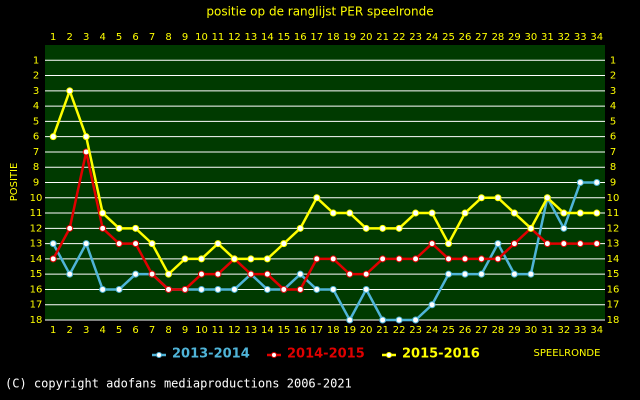  What do you see at coordinates (300, 37) in the screenshot?
I see `x-tick-label-top: 16` at bounding box center [300, 37].